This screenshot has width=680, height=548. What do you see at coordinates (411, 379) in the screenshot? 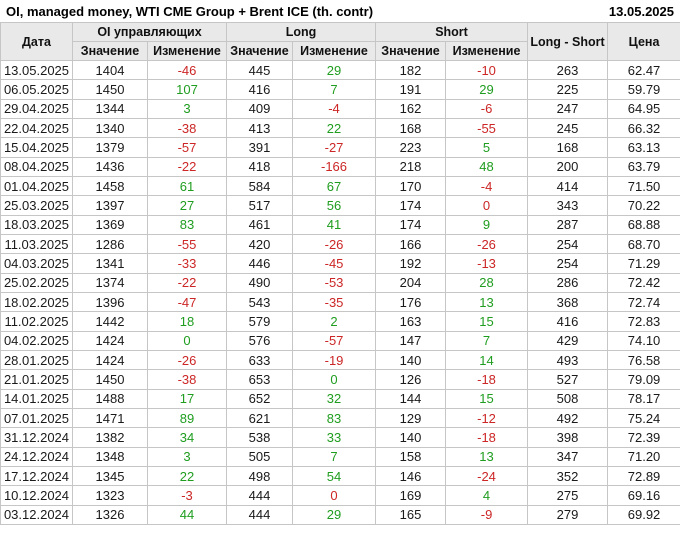
I see `cell-short-value: 126` at bounding box center [411, 379].